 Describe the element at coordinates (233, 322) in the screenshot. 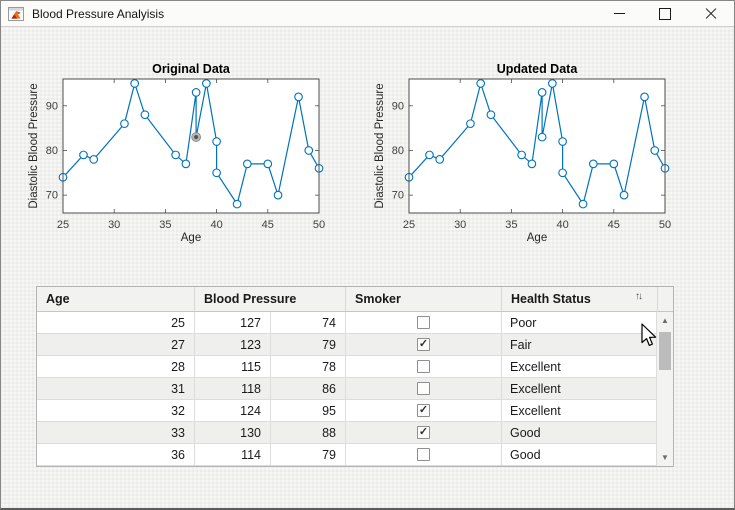

I see `cell-systolic: 127` at that location.